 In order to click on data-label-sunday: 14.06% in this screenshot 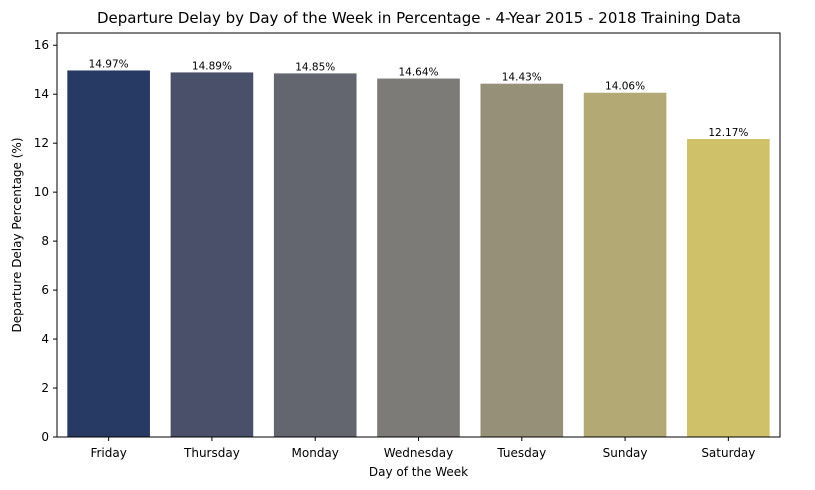, I will do `click(625, 87)`.